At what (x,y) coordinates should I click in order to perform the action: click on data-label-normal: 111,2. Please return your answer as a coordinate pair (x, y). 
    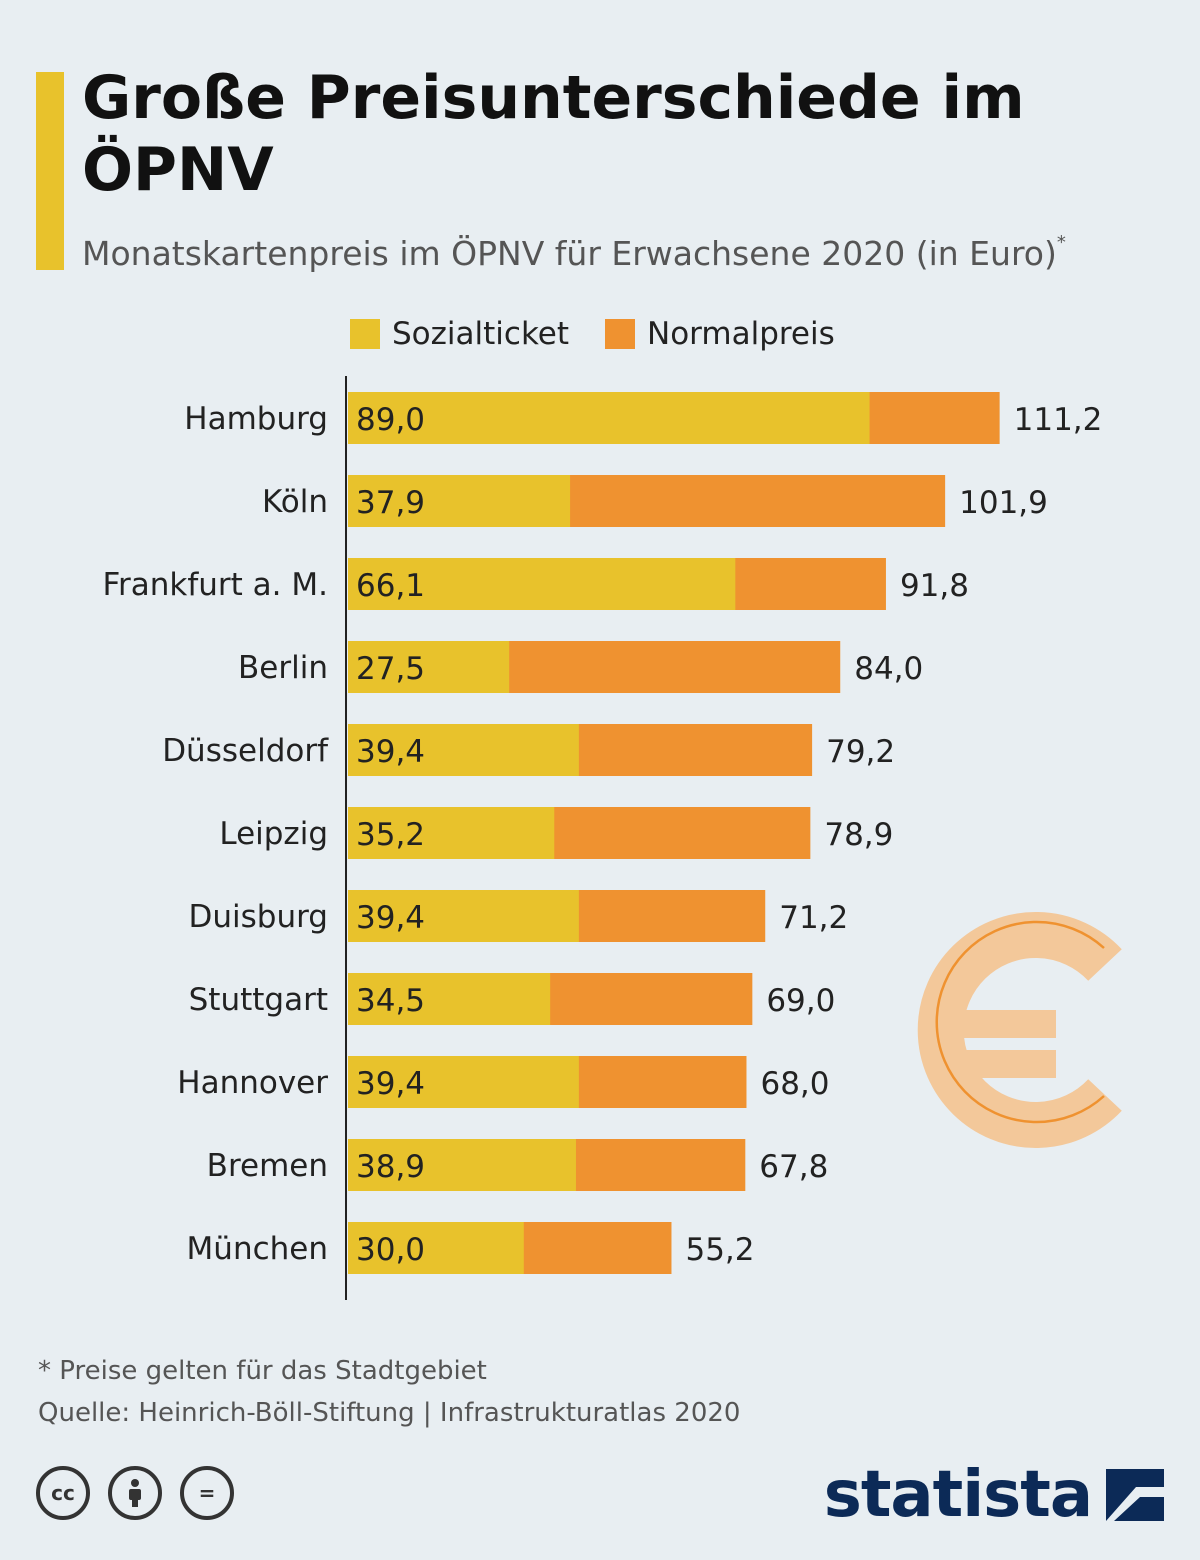
    Looking at the image, I should click on (1058, 420).